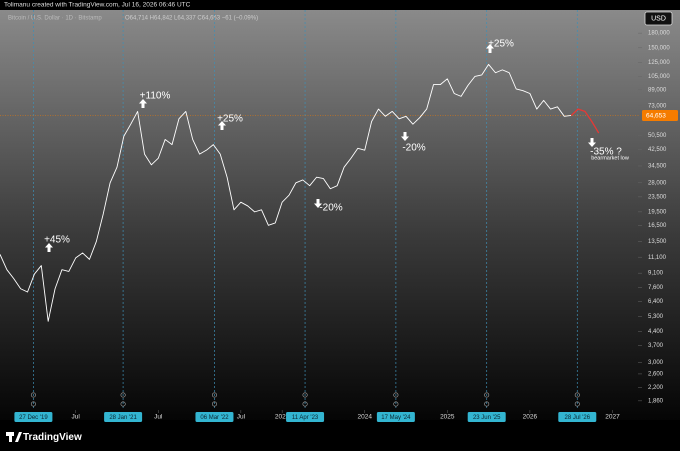 The height and width of the screenshot is (451, 680). I want to click on logo, so click(14, 437).